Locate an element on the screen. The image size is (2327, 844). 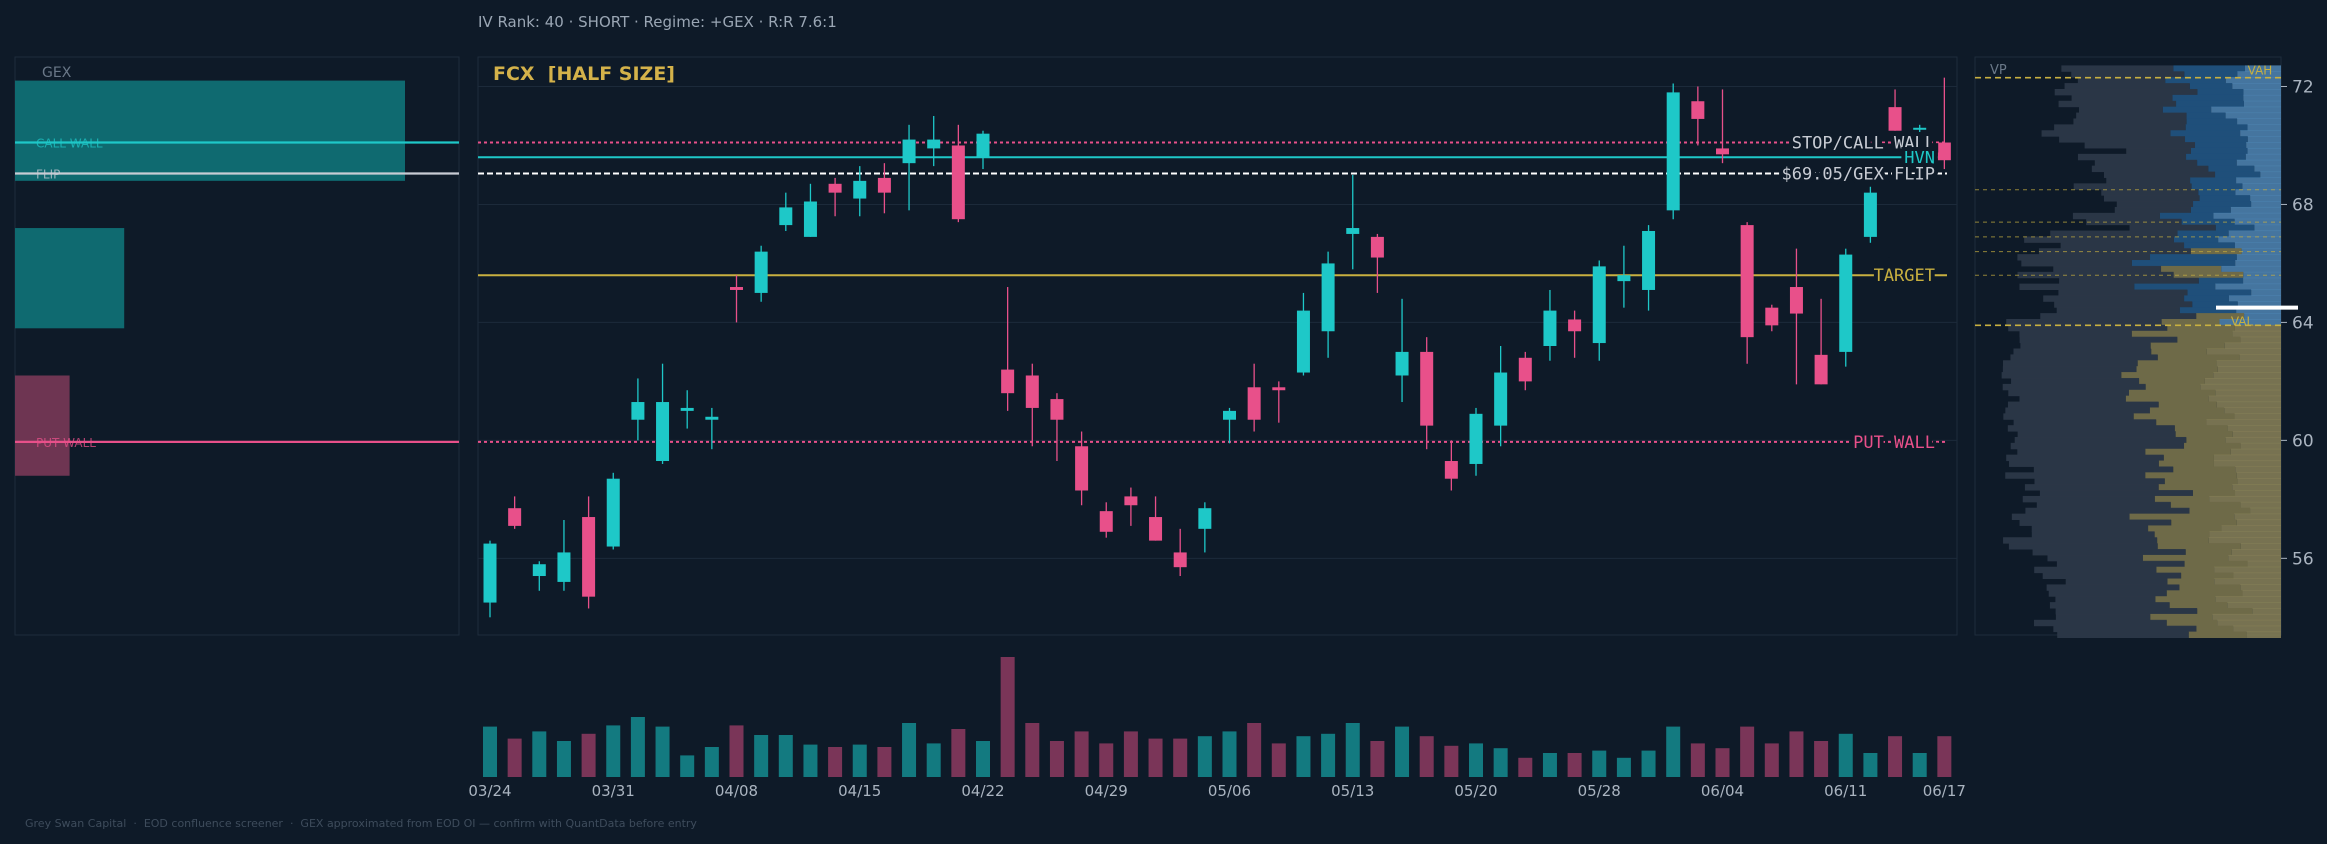
x-tick-label: 04/22 is located at coordinates (982, 791).